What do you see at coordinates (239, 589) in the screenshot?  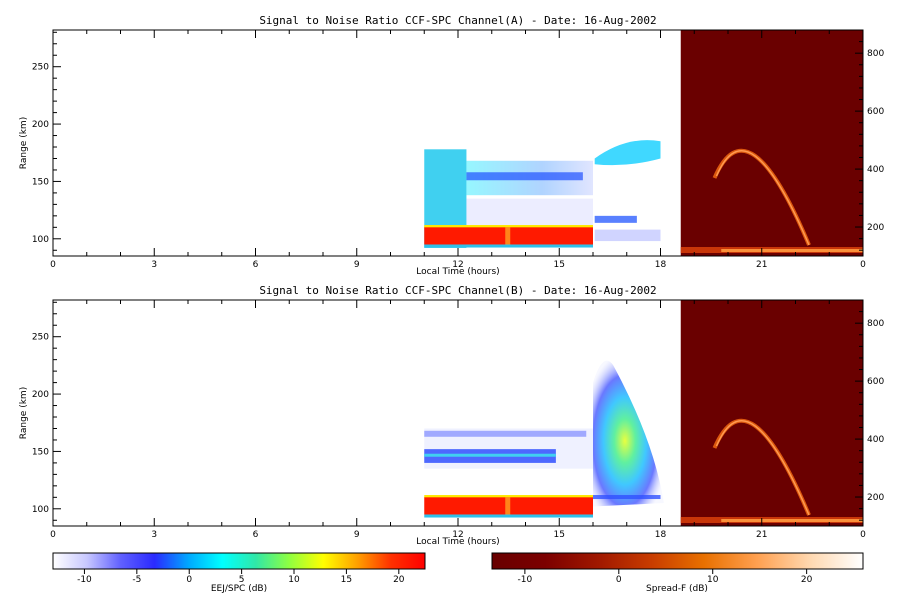 I see `colorbar-eej-spc-label: EEJ/SPC (dB)` at bounding box center [239, 589].